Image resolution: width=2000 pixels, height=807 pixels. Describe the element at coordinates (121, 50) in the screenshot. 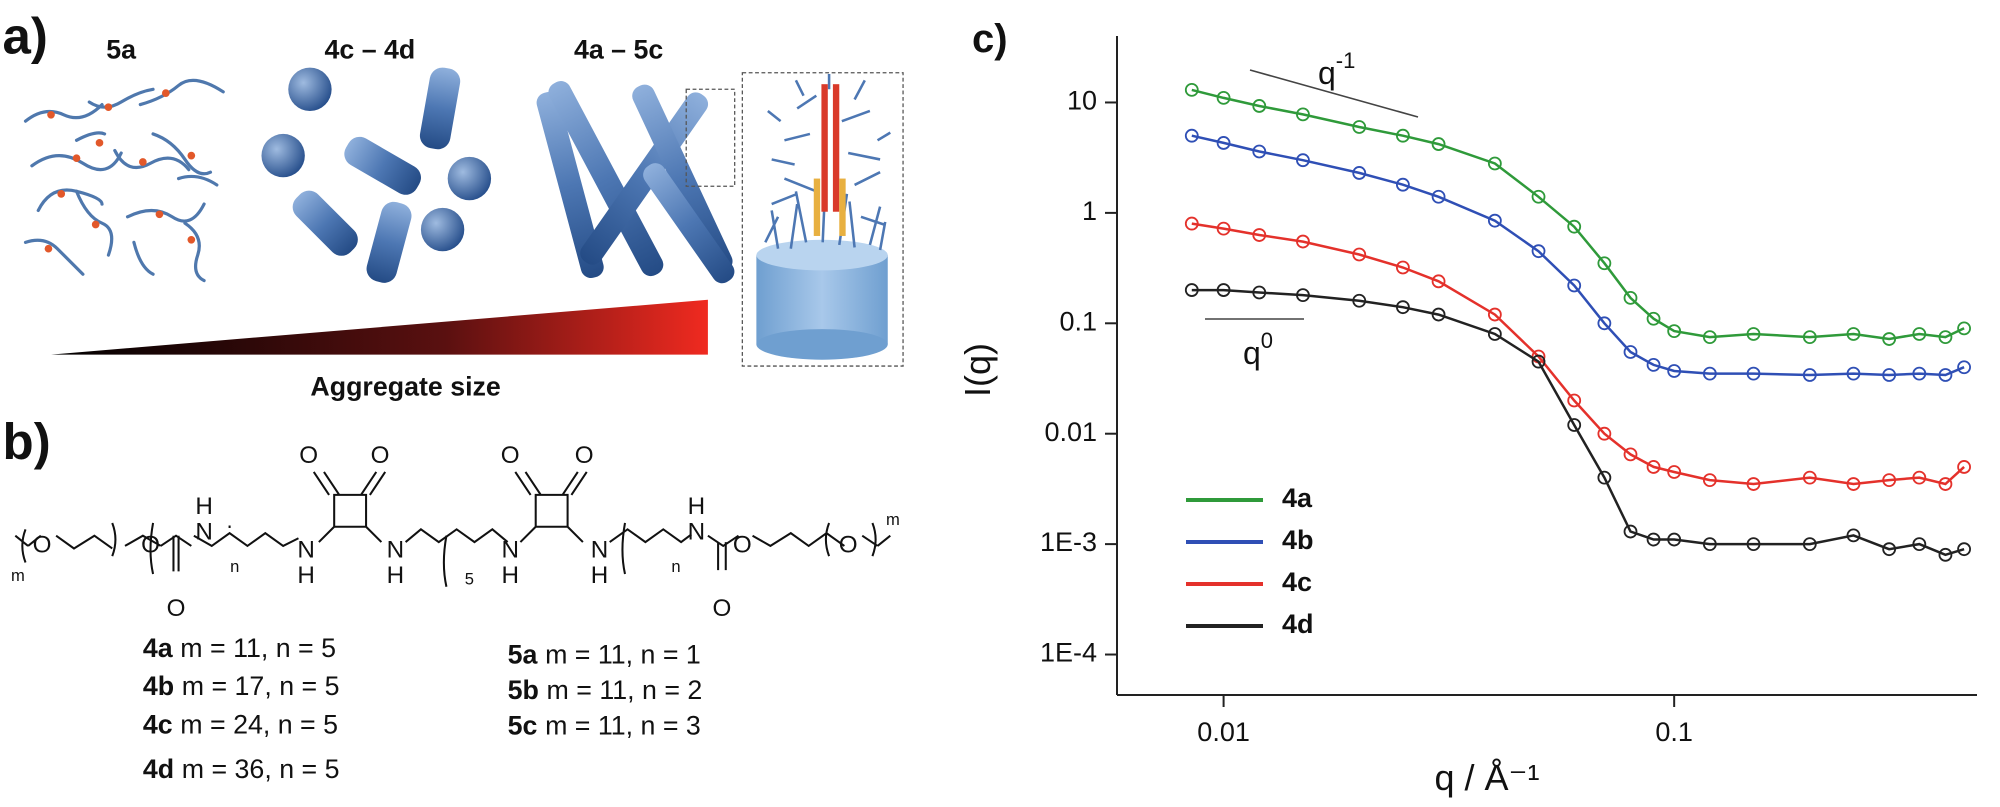

I see `group-title: 5a` at that location.